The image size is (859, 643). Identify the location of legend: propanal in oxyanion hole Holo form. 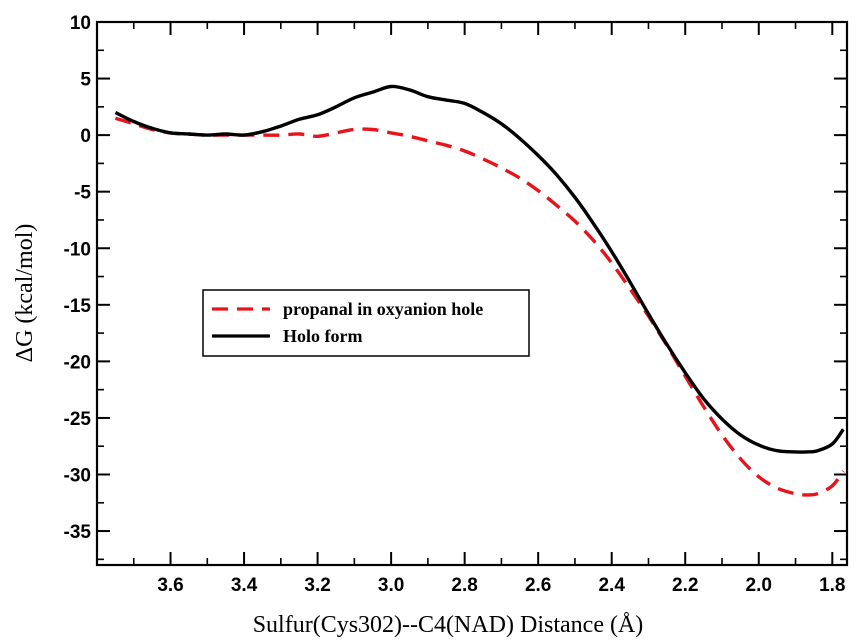
(366, 323).